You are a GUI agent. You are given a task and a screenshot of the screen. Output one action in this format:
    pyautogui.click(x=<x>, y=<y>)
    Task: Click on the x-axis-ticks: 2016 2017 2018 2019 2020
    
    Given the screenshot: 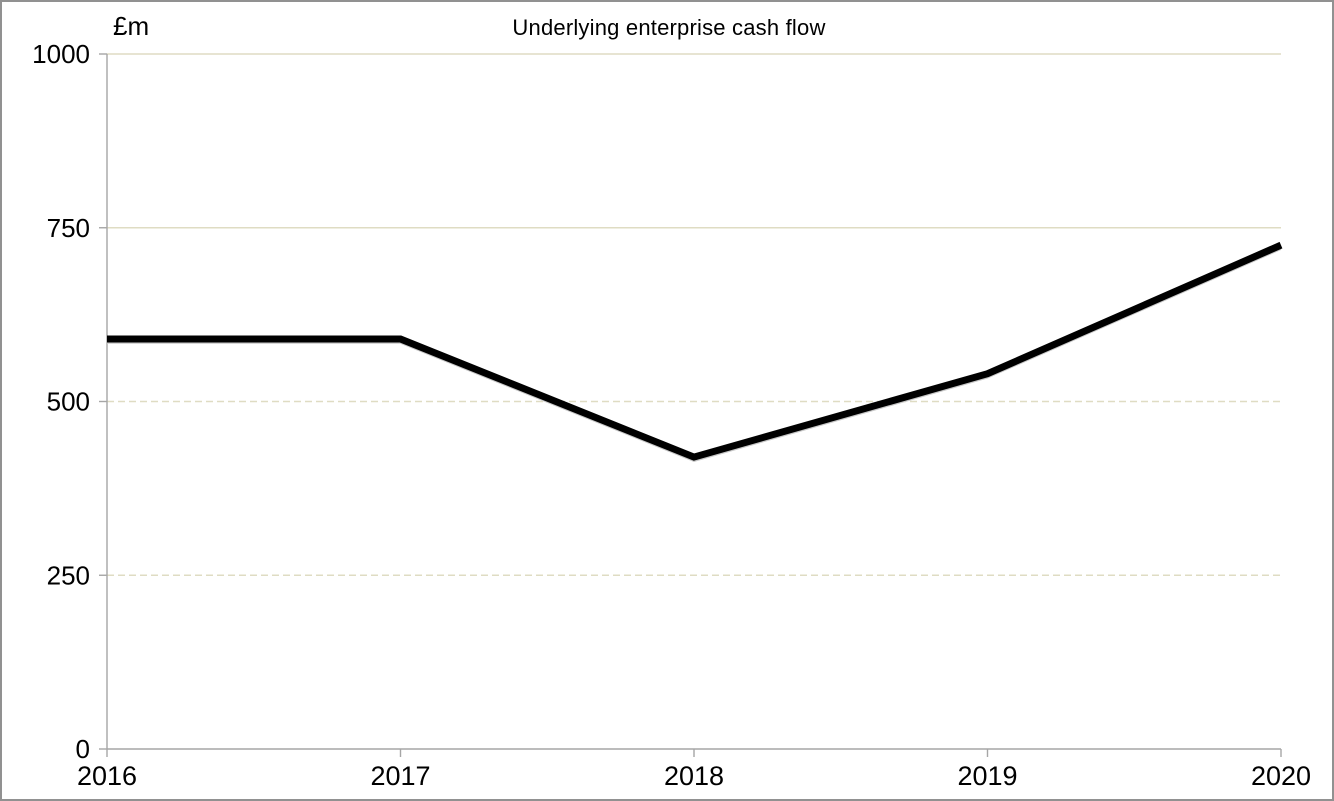 What is the action you would take?
    pyautogui.click(x=694, y=770)
    